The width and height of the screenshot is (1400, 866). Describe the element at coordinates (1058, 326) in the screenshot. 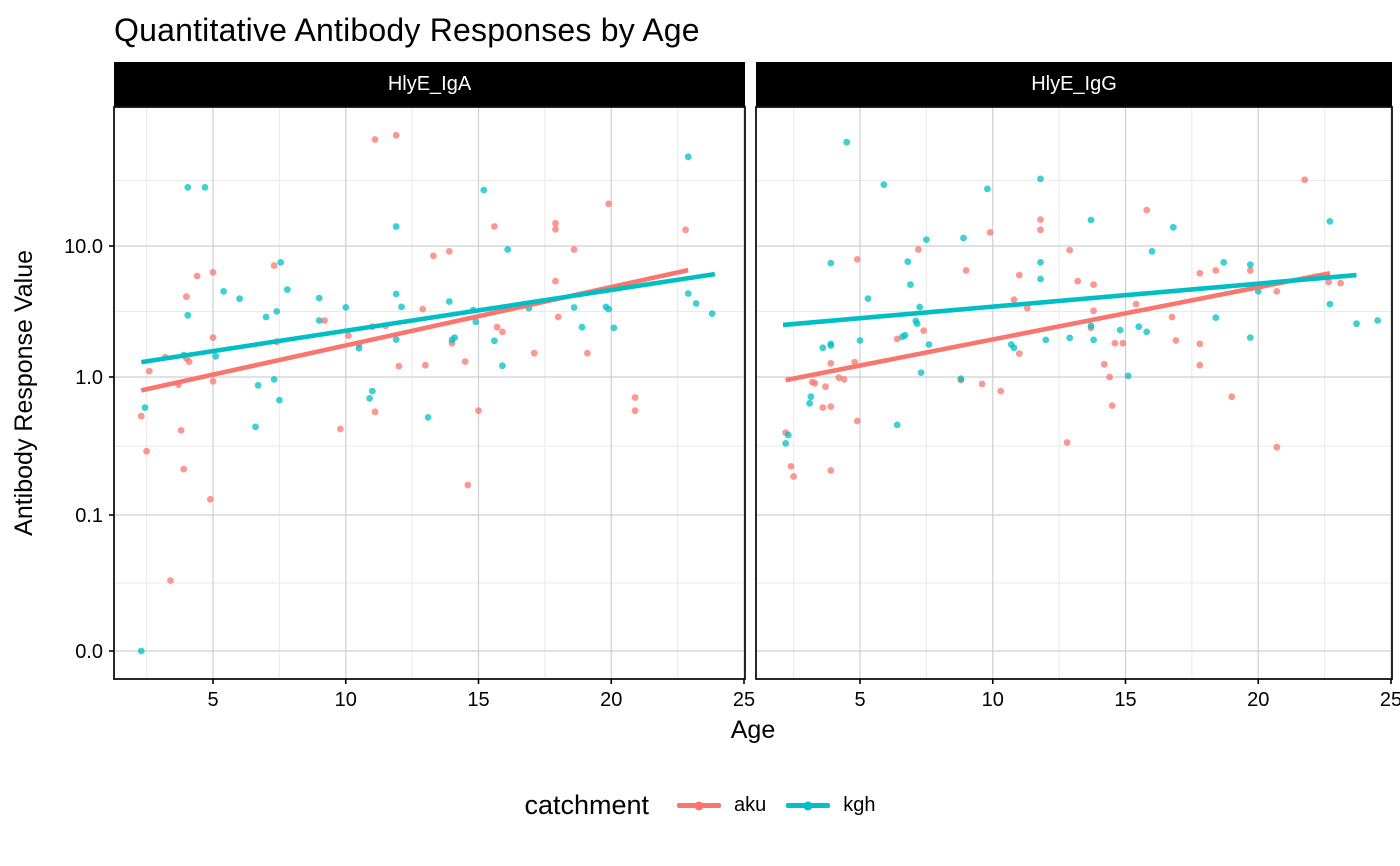

I see `trend-line-aku` at that location.